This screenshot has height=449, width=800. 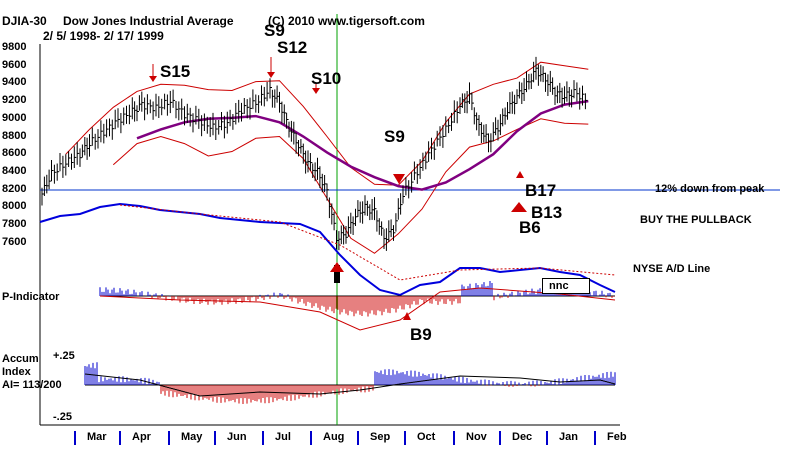 What do you see at coordinates (64, 356) in the screenshot?
I see `accum-top-tick: +.25` at bounding box center [64, 356].